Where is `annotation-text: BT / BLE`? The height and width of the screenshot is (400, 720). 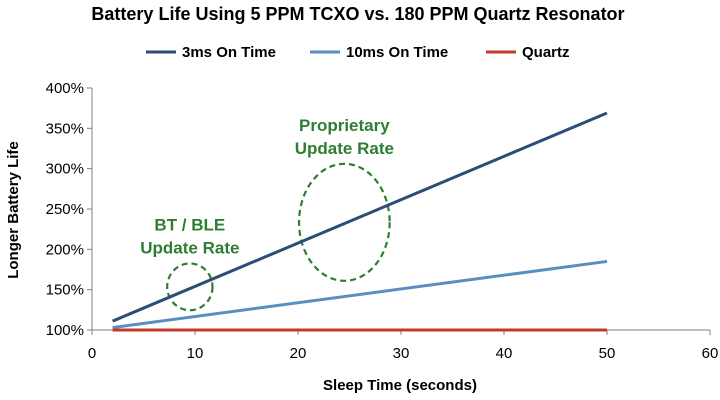 annotation-text: BT / BLE is located at coordinates (189, 224).